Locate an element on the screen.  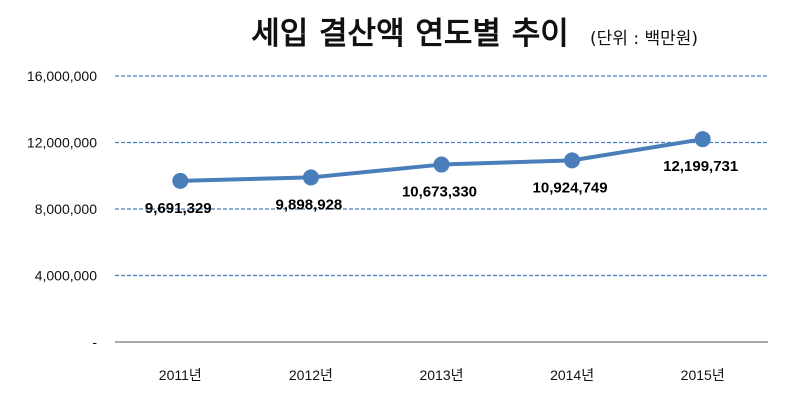
y-axis-ticks: - 4,000,000 8,000,000 12,000,000 16,000,000 is located at coordinates (62, 209).